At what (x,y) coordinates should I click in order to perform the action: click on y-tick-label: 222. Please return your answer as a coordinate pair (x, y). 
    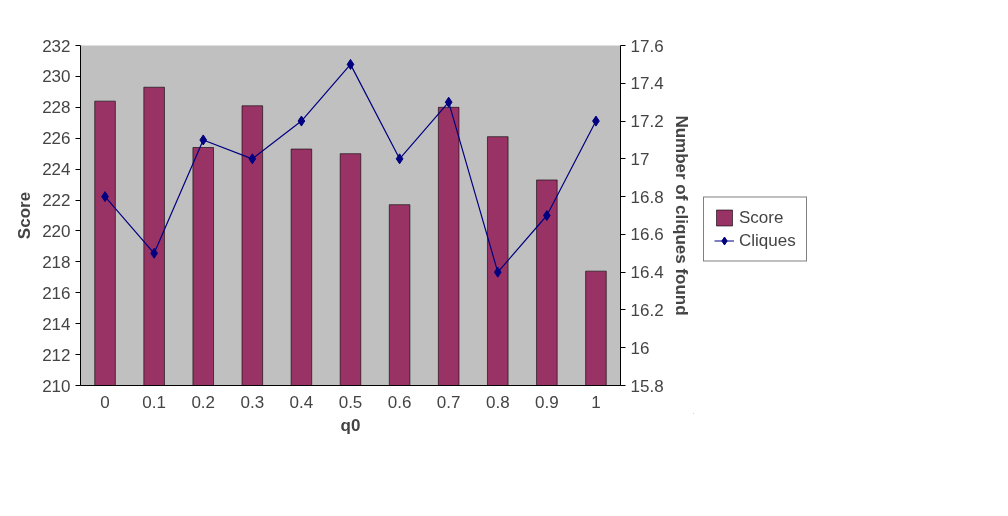
    Looking at the image, I should click on (56, 201).